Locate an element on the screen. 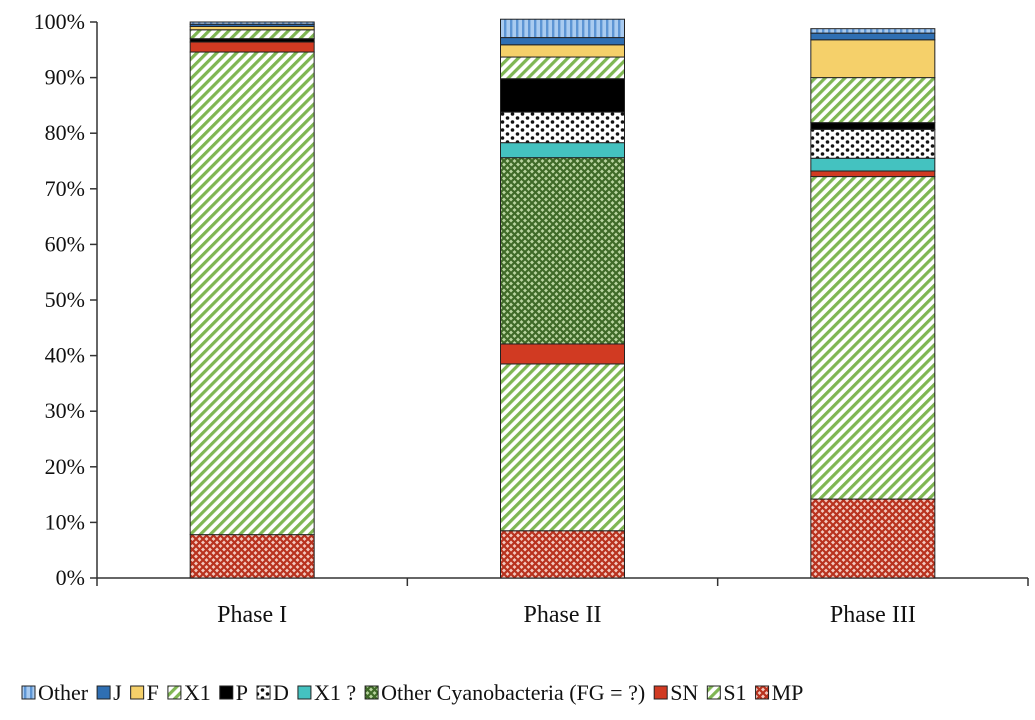 Image resolution: width=1035 pixels, height=720 pixels. legend-label: SN is located at coordinates (684, 692).